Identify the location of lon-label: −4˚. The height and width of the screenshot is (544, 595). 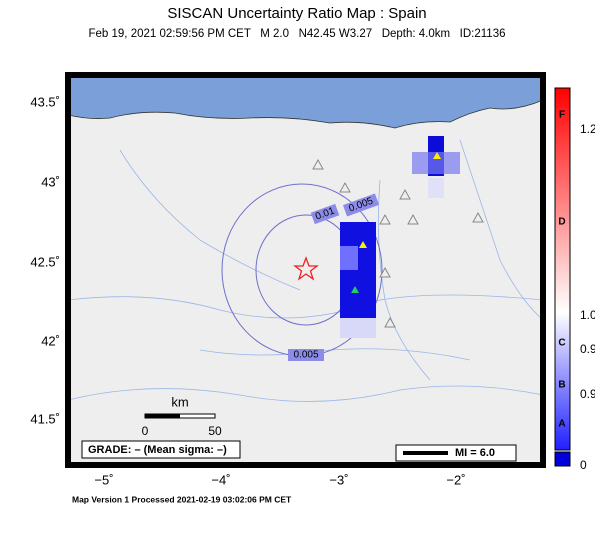
(220, 479).